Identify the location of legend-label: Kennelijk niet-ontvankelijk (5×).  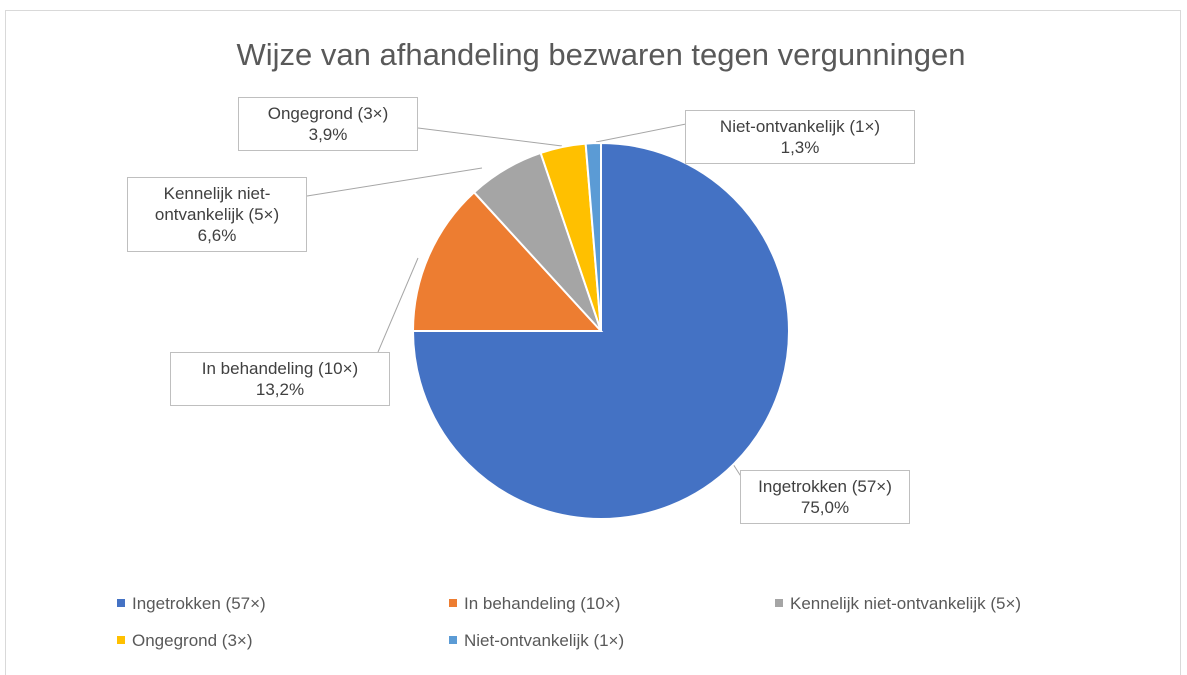
(906, 603).